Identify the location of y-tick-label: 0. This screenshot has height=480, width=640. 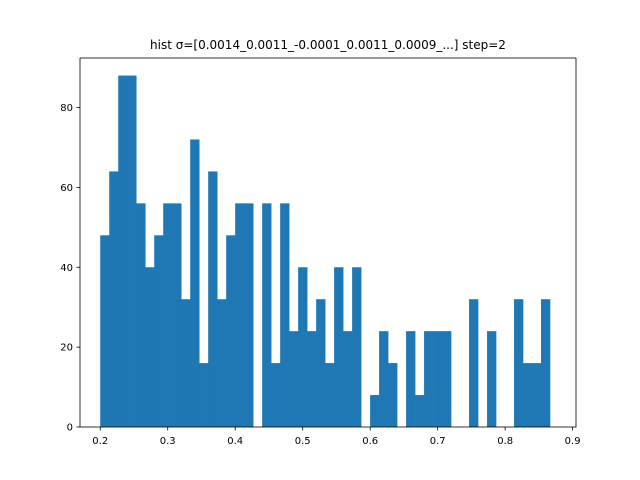
(70, 428).